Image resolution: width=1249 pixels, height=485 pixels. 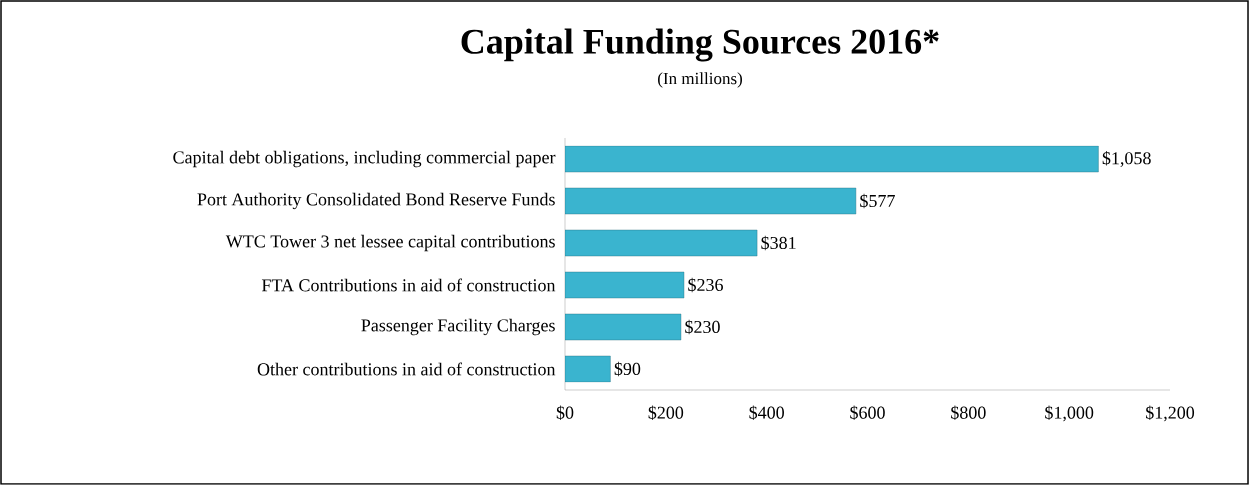 What do you see at coordinates (376, 201) in the screenshot?
I see `y-tick-label: Port Authority Consolidated Bond Reserve Funds` at bounding box center [376, 201].